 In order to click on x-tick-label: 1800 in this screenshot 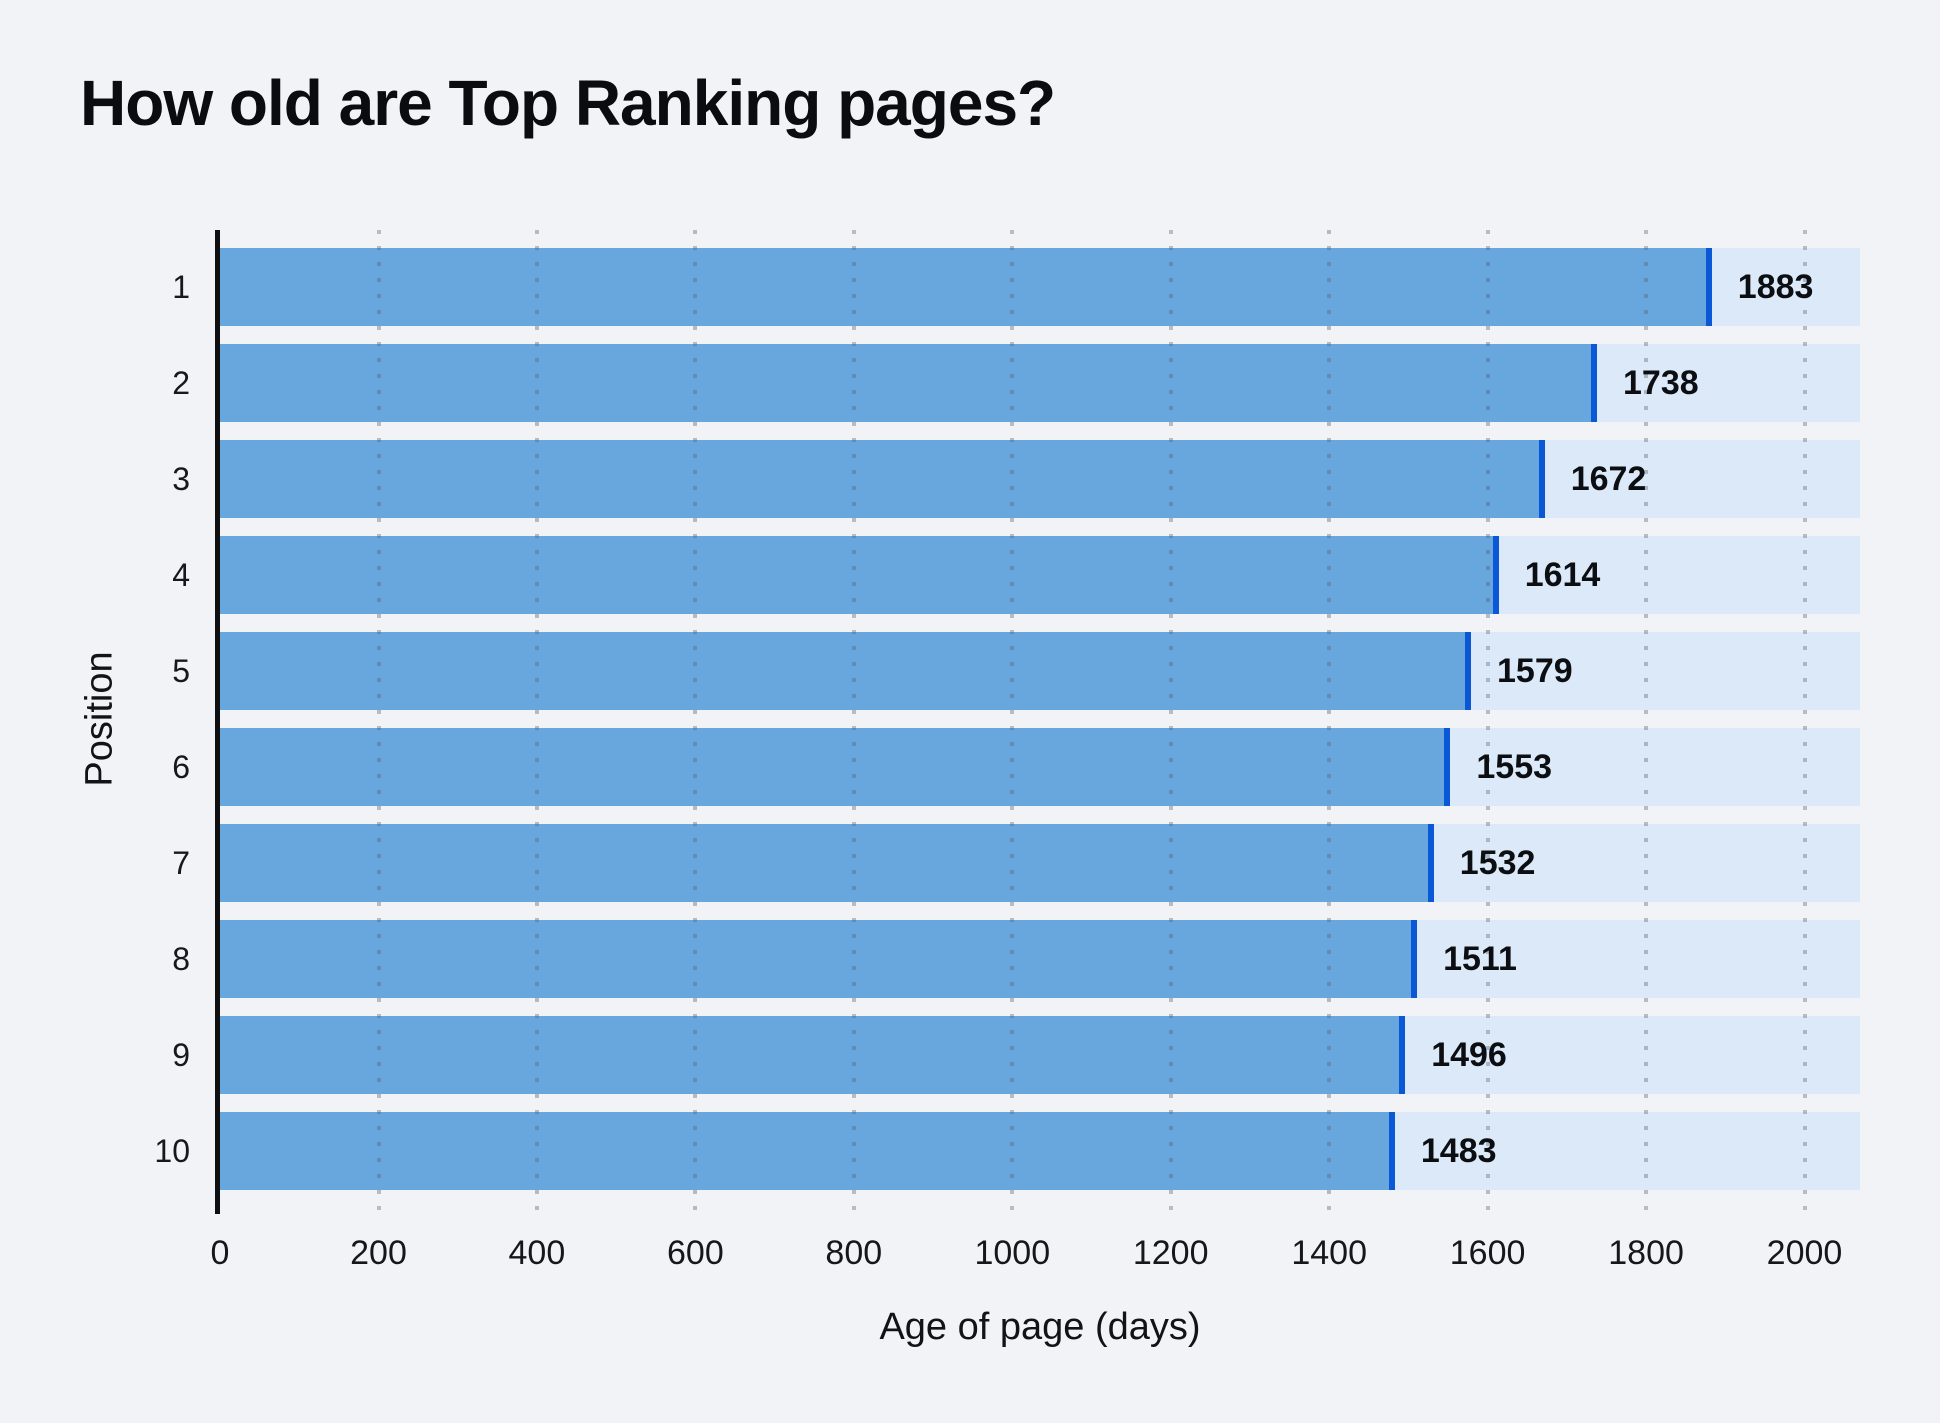, I will do `click(1646, 1253)`.